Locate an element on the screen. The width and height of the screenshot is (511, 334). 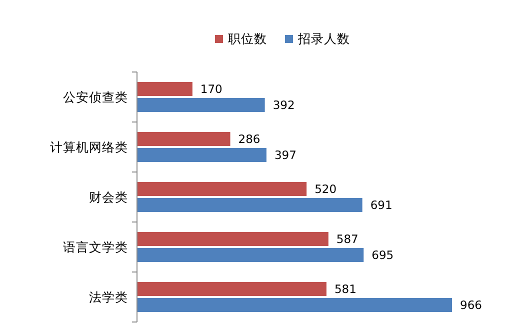
data-label: 966 is located at coordinates (471, 305).